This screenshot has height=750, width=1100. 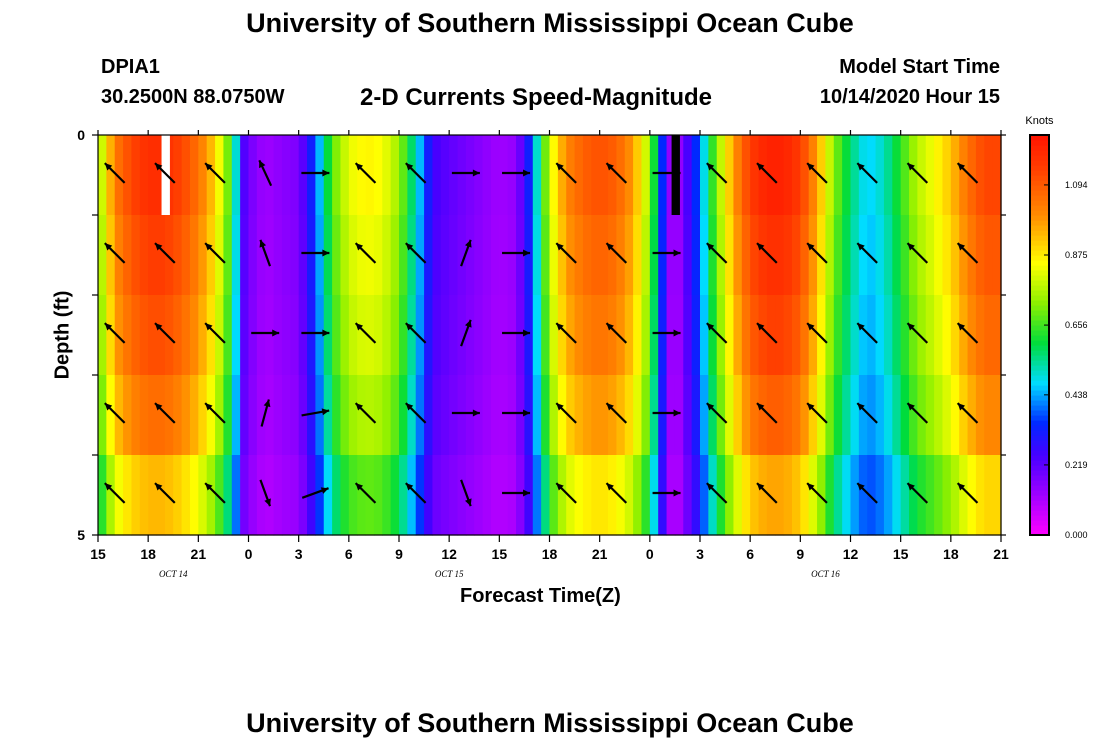 What do you see at coordinates (1076, 465) in the screenshot?
I see `colorbar-tick-label: 0.219` at bounding box center [1076, 465].